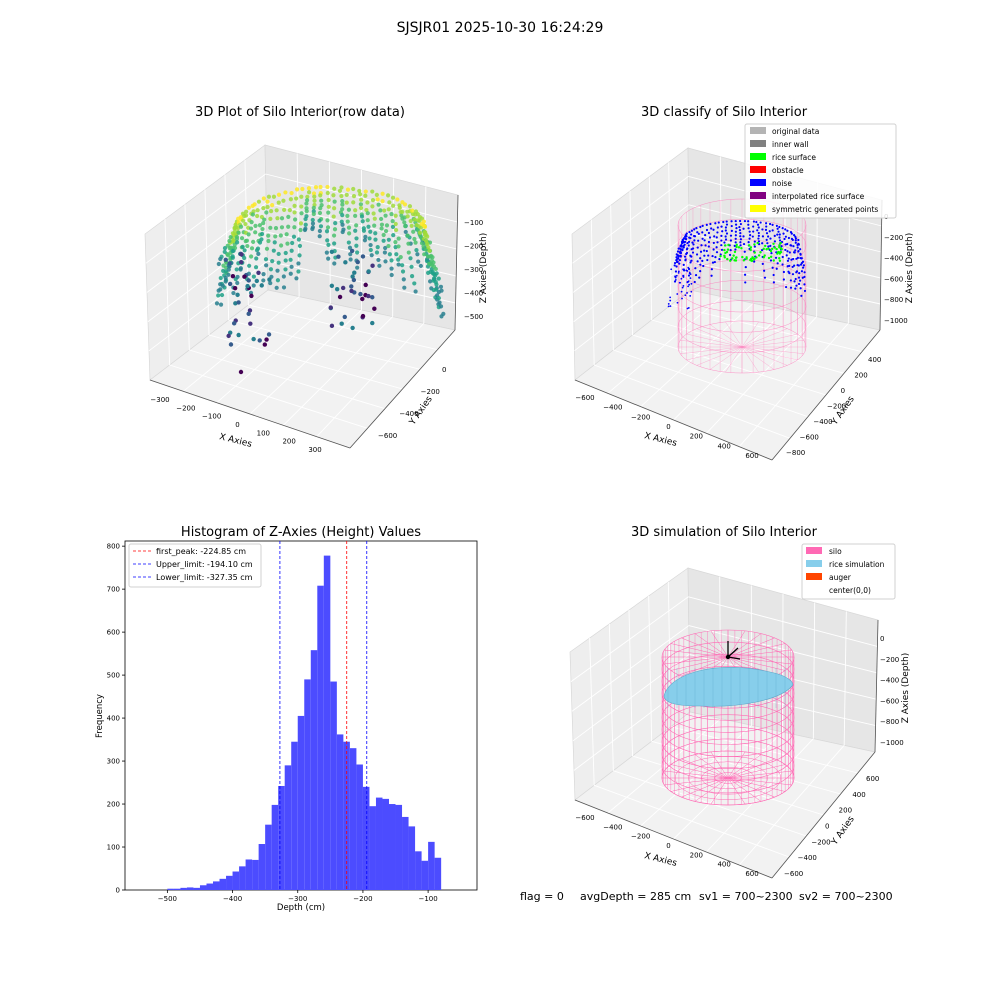 The width and height of the screenshot is (1000, 1000). I want to click on simulation-plot-xlabel: X Axies, so click(660, 860).